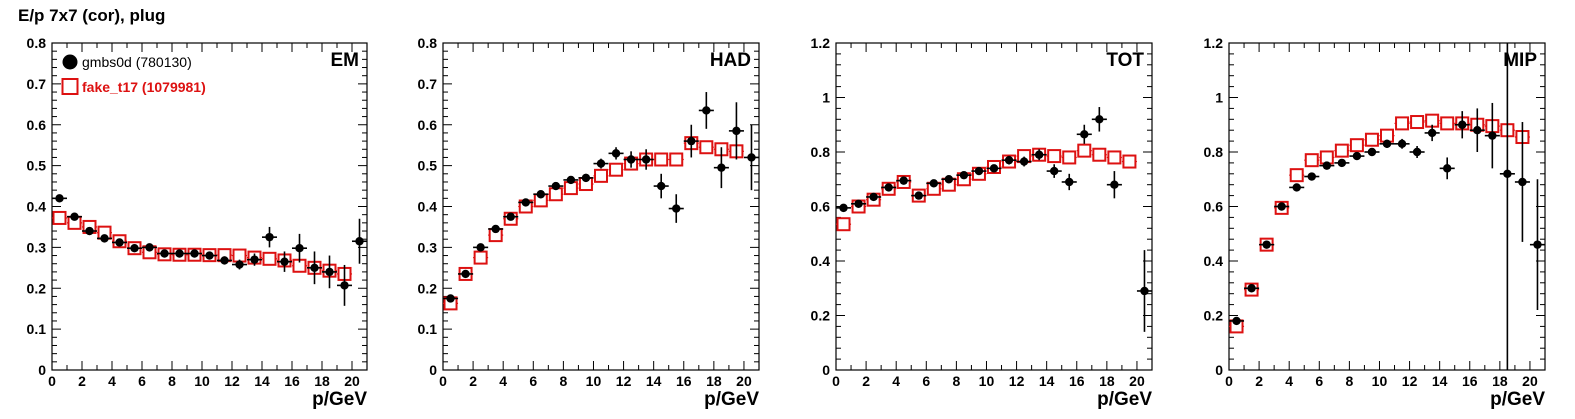 This screenshot has height=419, width=1575. I want to click on legend-marker-mc, so click(70, 86).